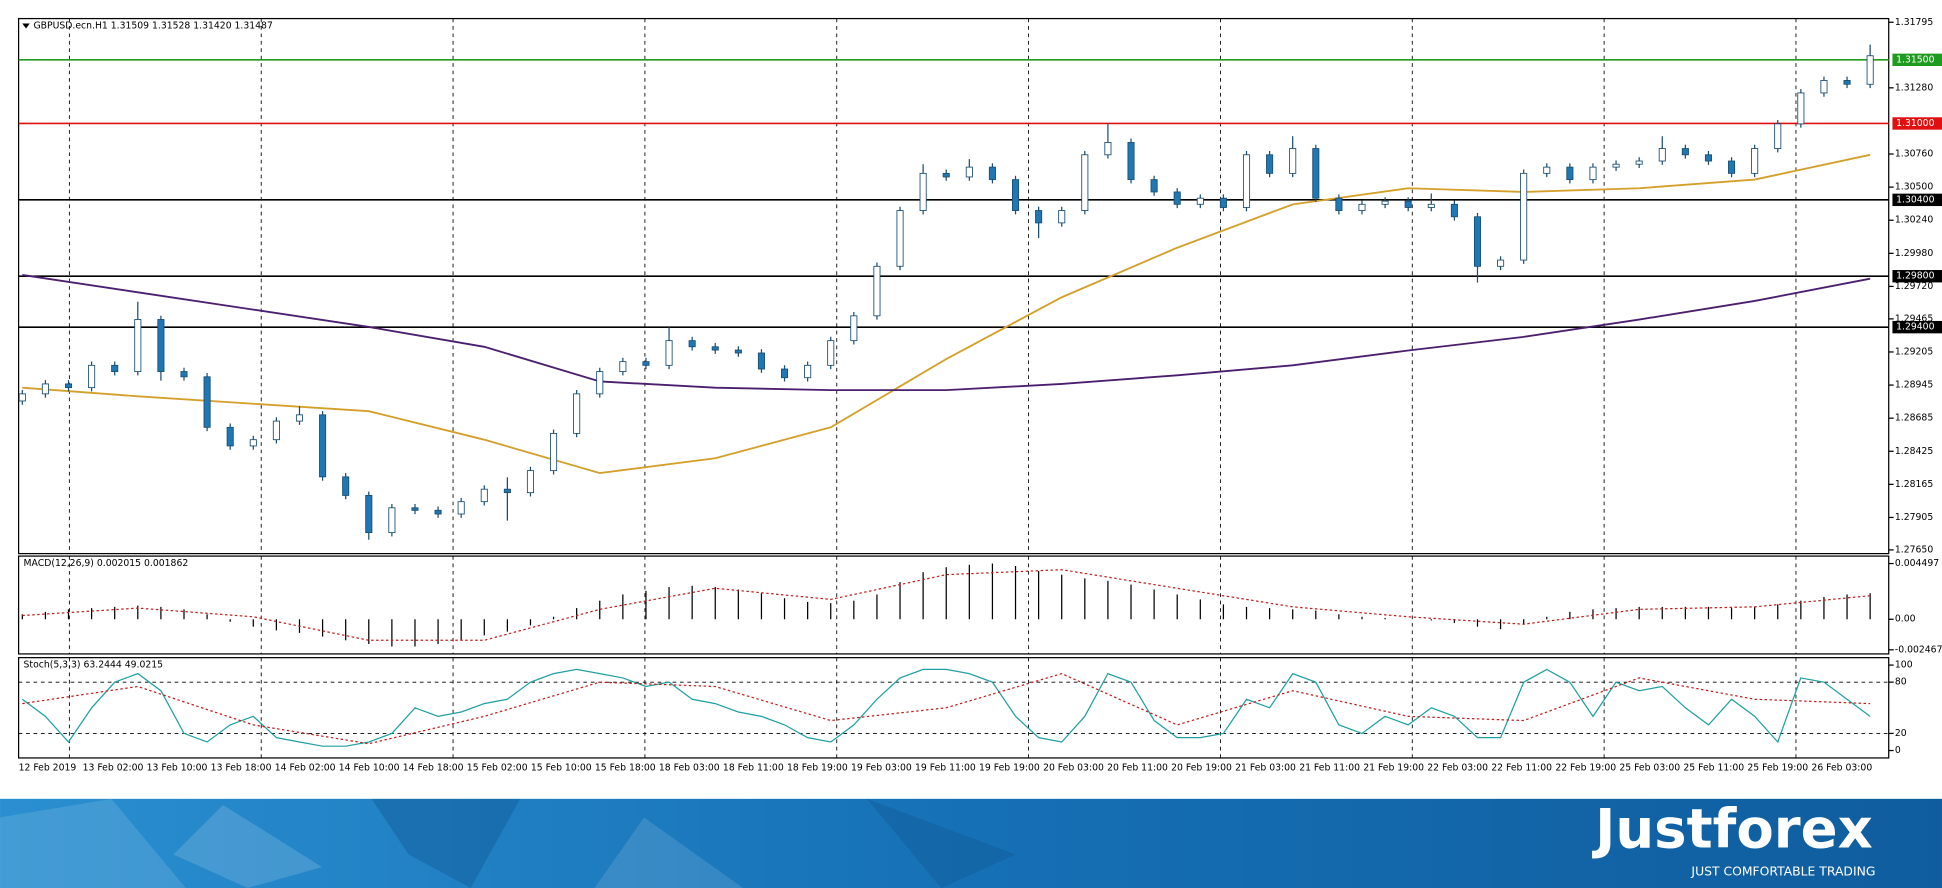  What do you see at coordinates (1713, 767) in the screenshot?
I see `x-tick-label: 25 Feb 11:00` at bounding box center [1713, 767].